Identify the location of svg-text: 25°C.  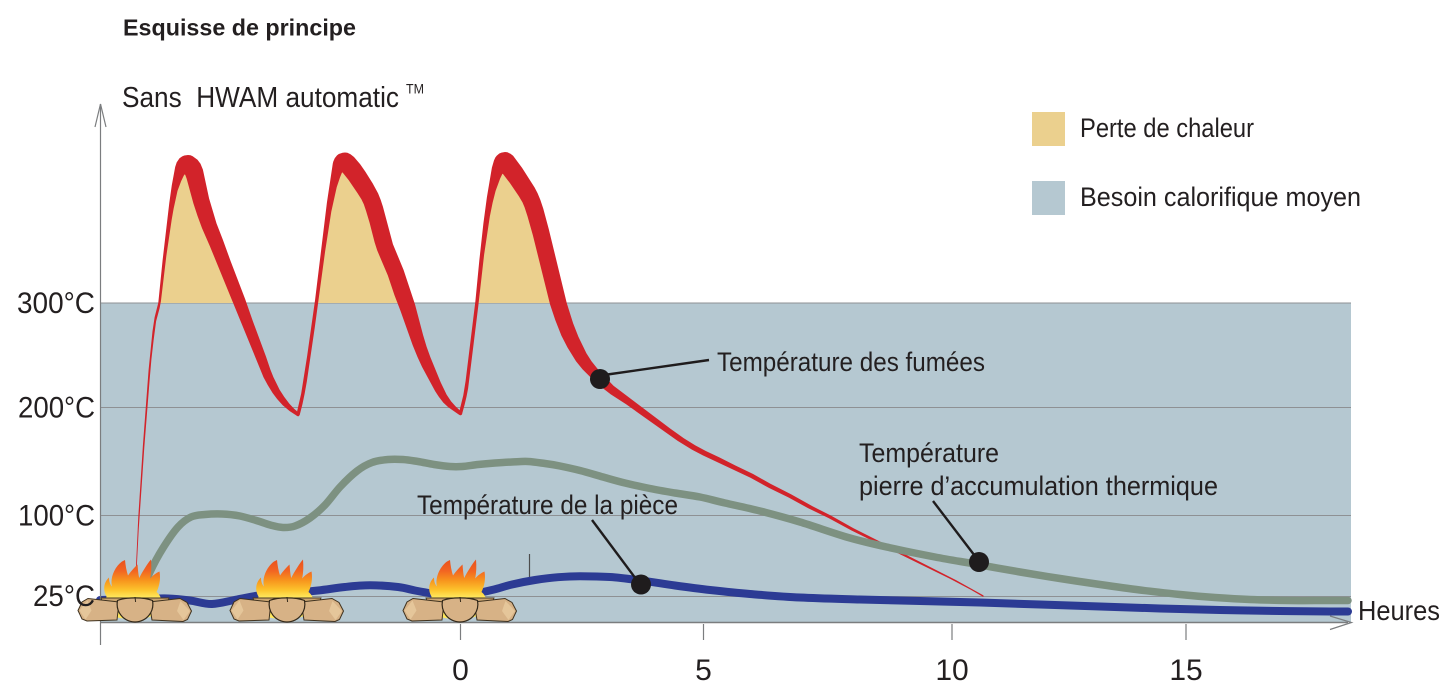
(64, 596).